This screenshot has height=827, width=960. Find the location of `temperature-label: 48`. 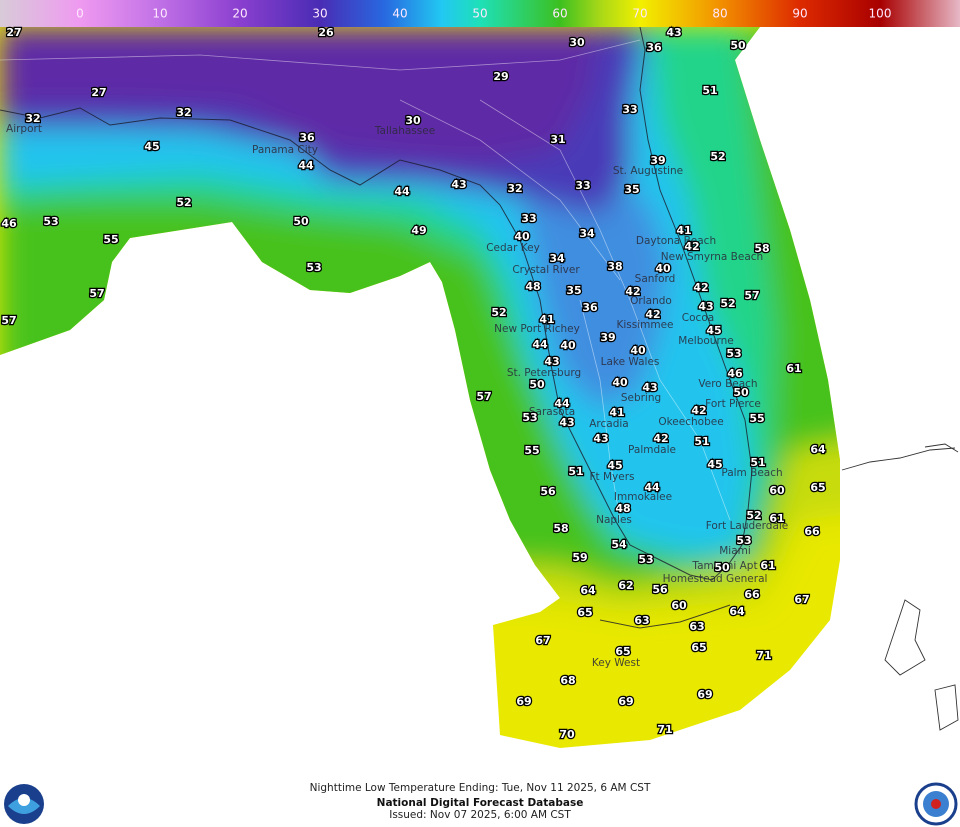

temperature-label: 48 is located at coordinates (622, 508).